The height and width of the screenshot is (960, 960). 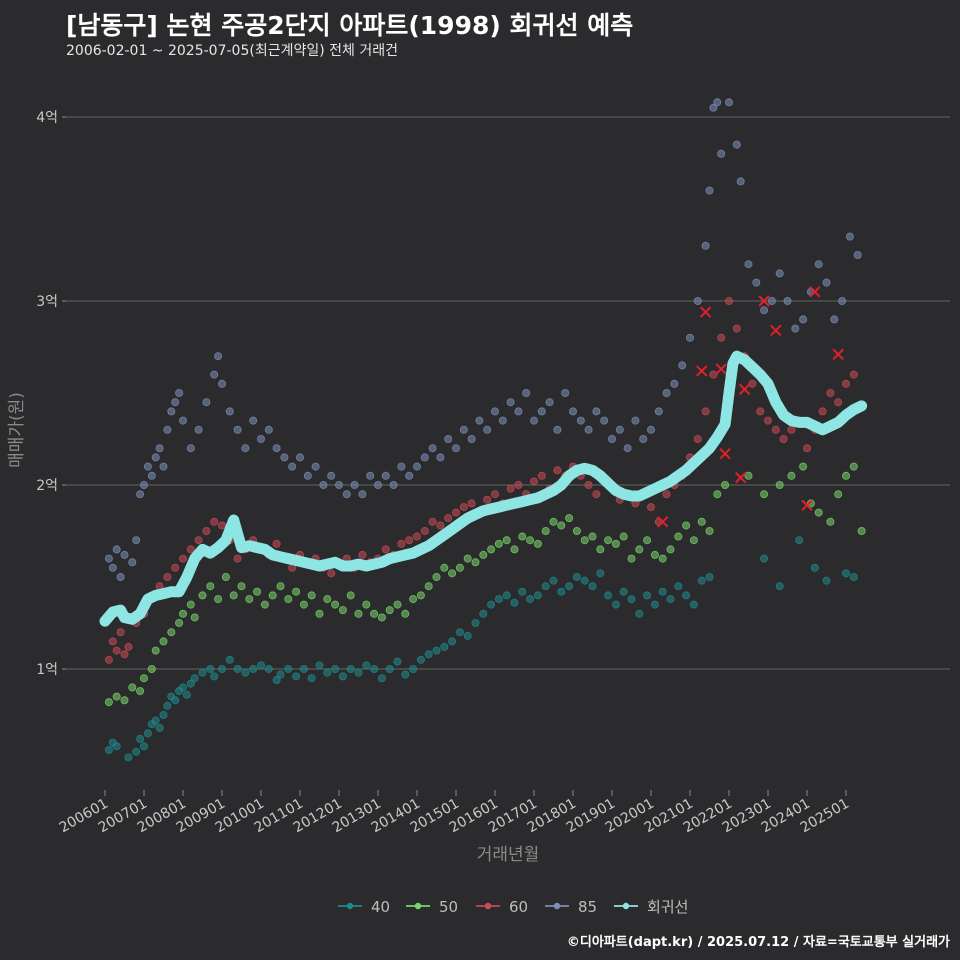 What do you see at coordinates (232, 51) in the screenshot?
I see `chart-subtitle: 2006-02-01 ~ 2025-07-05(최근계약일) 전체 거래건` at bounding box center [232, 51].